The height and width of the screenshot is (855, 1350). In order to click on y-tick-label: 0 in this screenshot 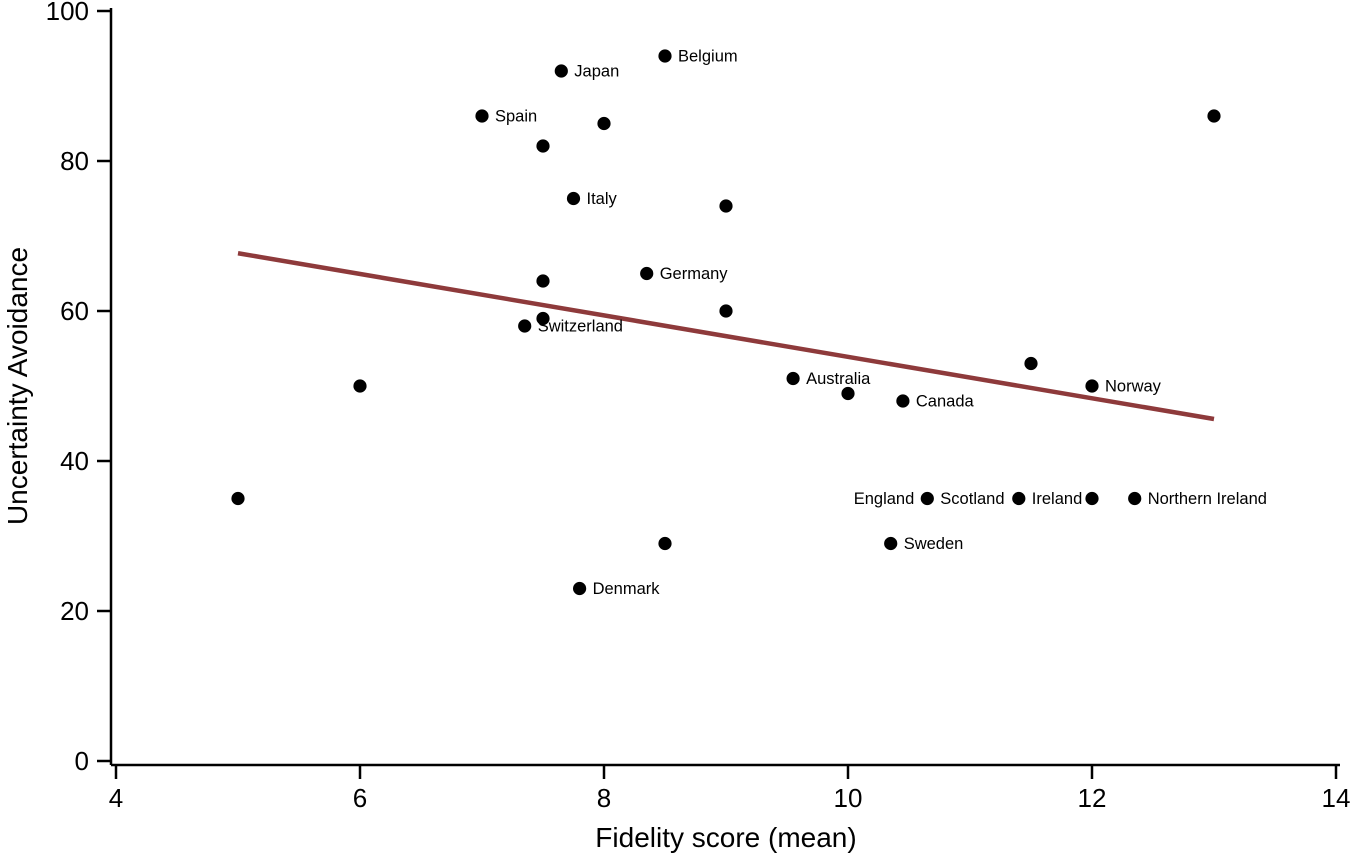, I will do `click(82, 761)`.